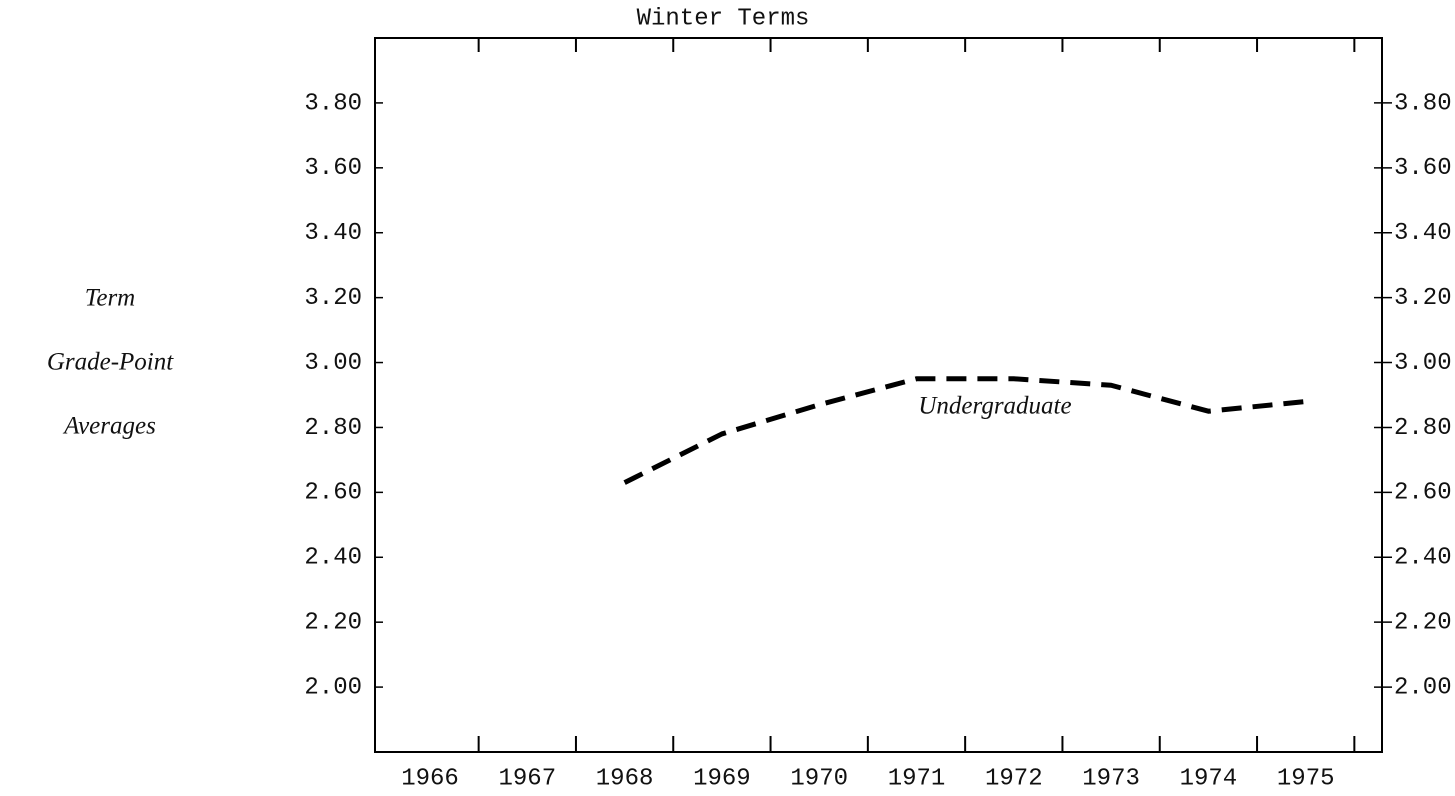 Image resolution: width=1455 pixels, height=796 pixels. Describe the element at coordinates (917, 778) in the screenshot. I see `x-tick-label: 1971` at that location.